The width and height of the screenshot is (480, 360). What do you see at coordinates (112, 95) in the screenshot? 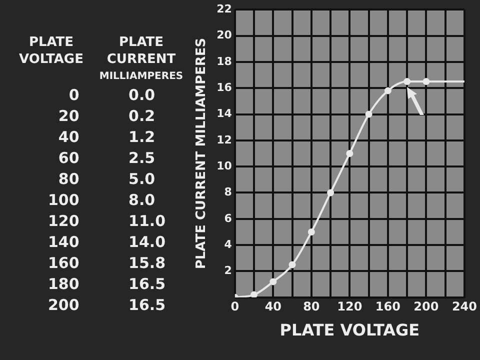
I see `text: 0 0.0` at bounding box center [112, 95].